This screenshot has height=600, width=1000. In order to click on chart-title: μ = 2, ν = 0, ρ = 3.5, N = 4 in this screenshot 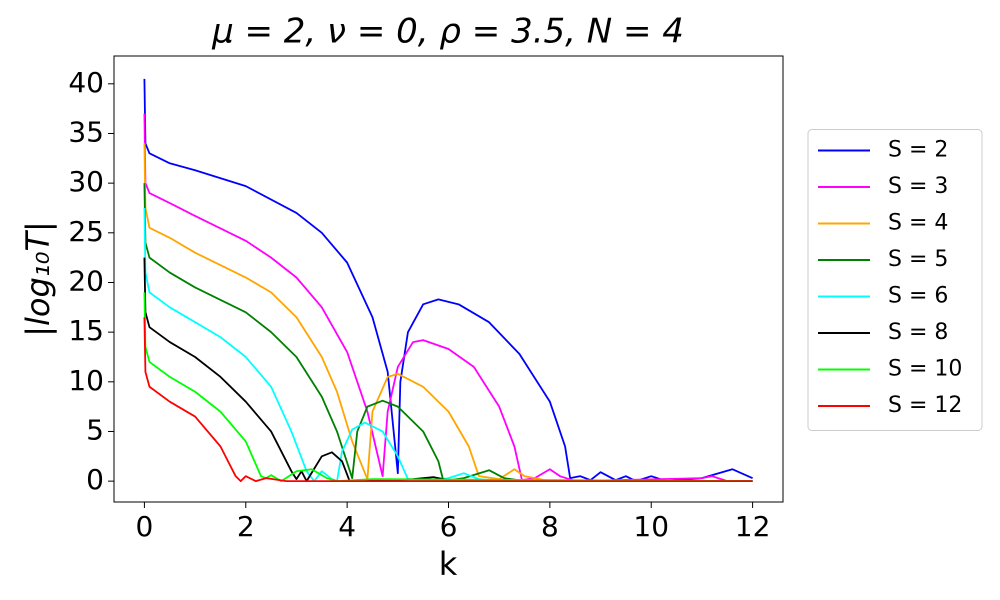, I will do `click(447, 32)`.